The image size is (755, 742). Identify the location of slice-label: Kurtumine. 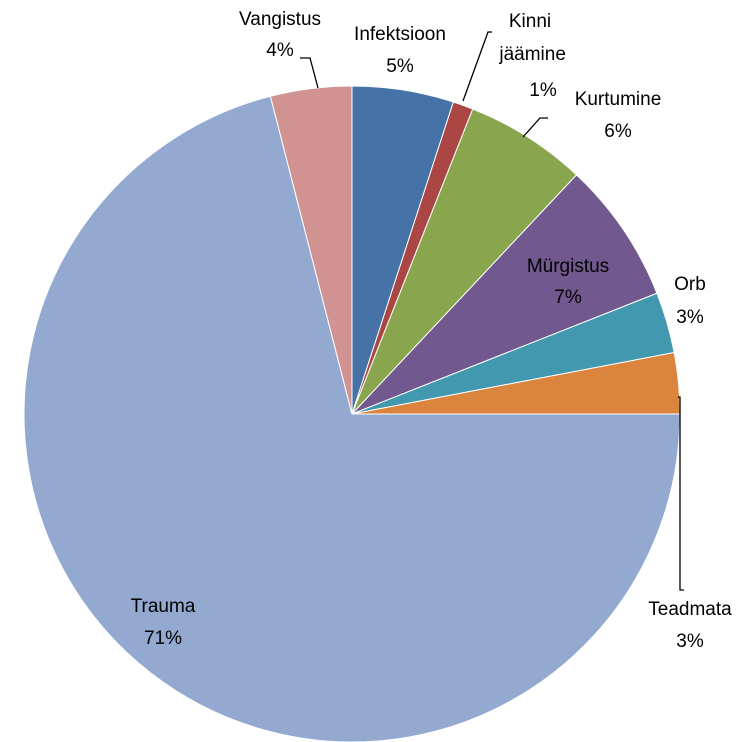
(618, 99).